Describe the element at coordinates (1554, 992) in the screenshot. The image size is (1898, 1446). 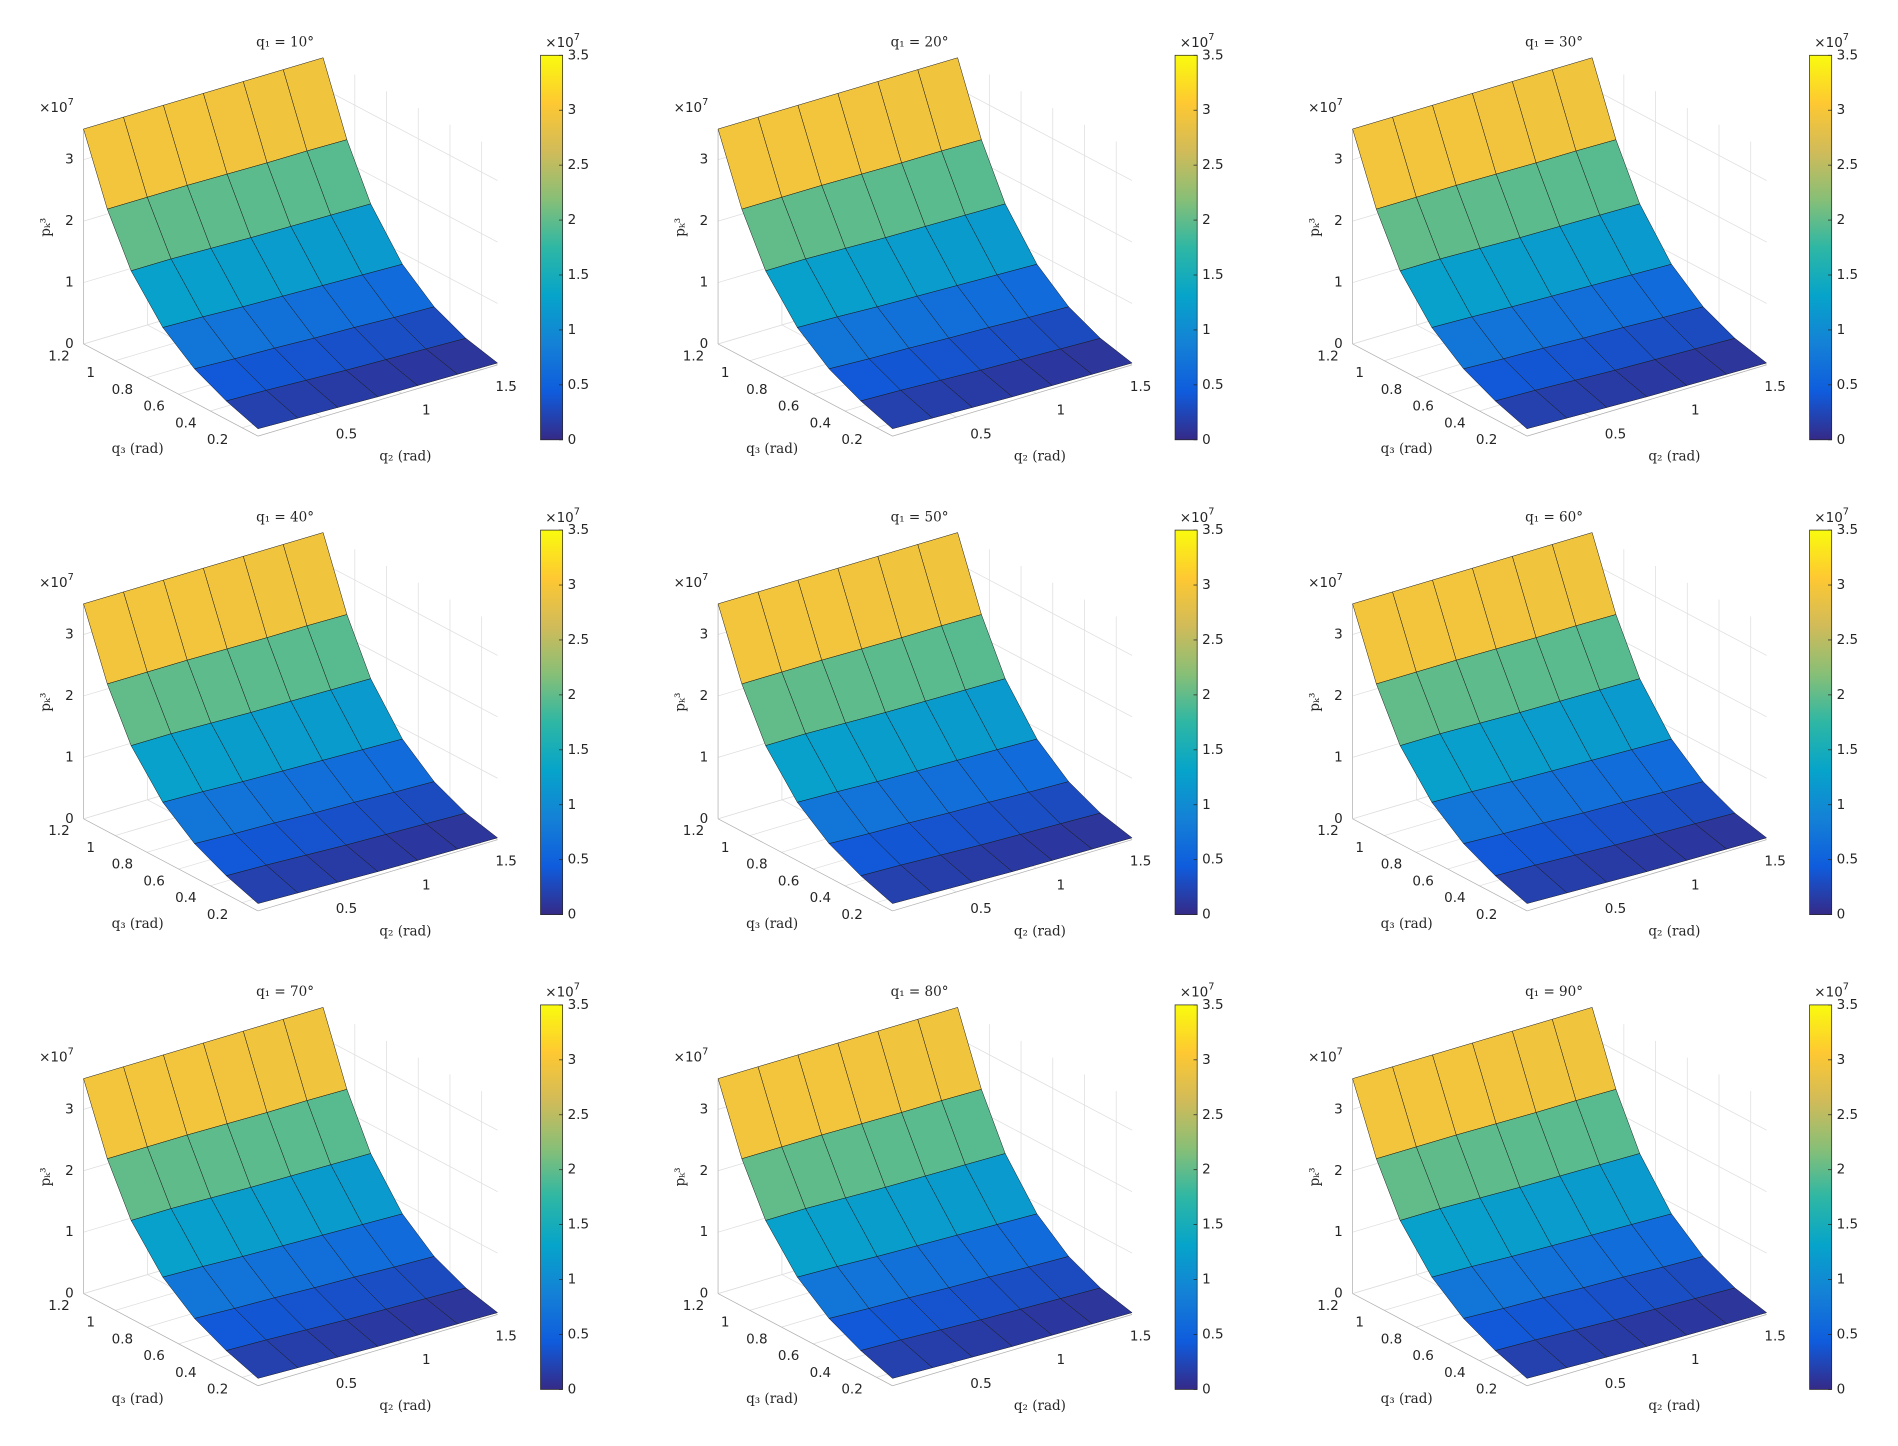
I see `subplot-title: q₁ = 90°` at that location.